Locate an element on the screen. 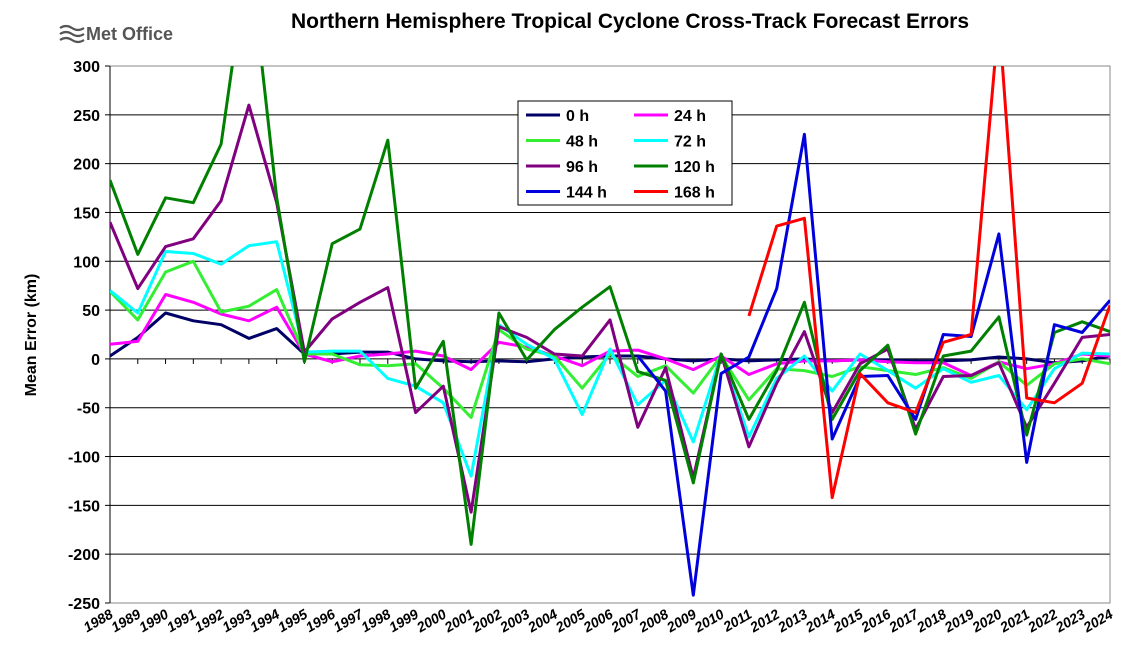 This screenshot has height=668, width=1132. legend: 0 h 24 h 48 h 72 h 96 h 120 h 144 h 168 h is located at coordinates (625, 153).